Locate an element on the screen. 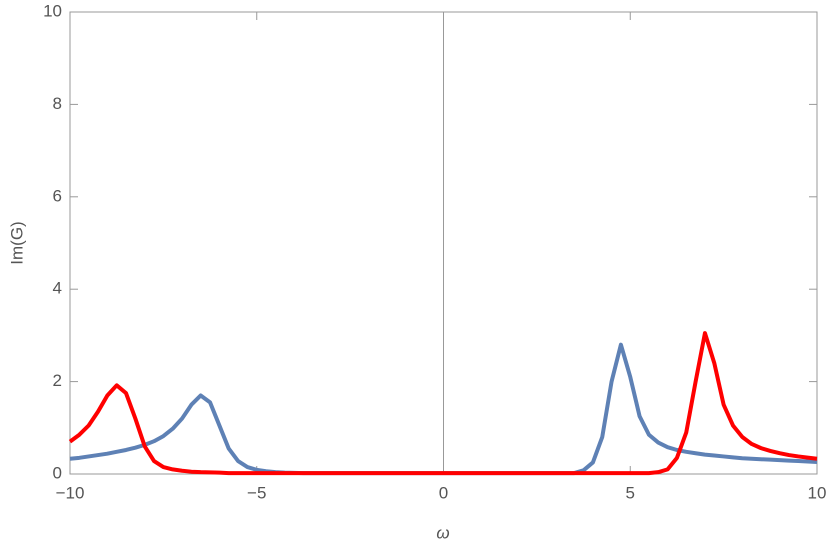 Image resolution: width=830 pixels, height=552 pixels. x-tick-label: 10 is located at coordinates (817, 492).